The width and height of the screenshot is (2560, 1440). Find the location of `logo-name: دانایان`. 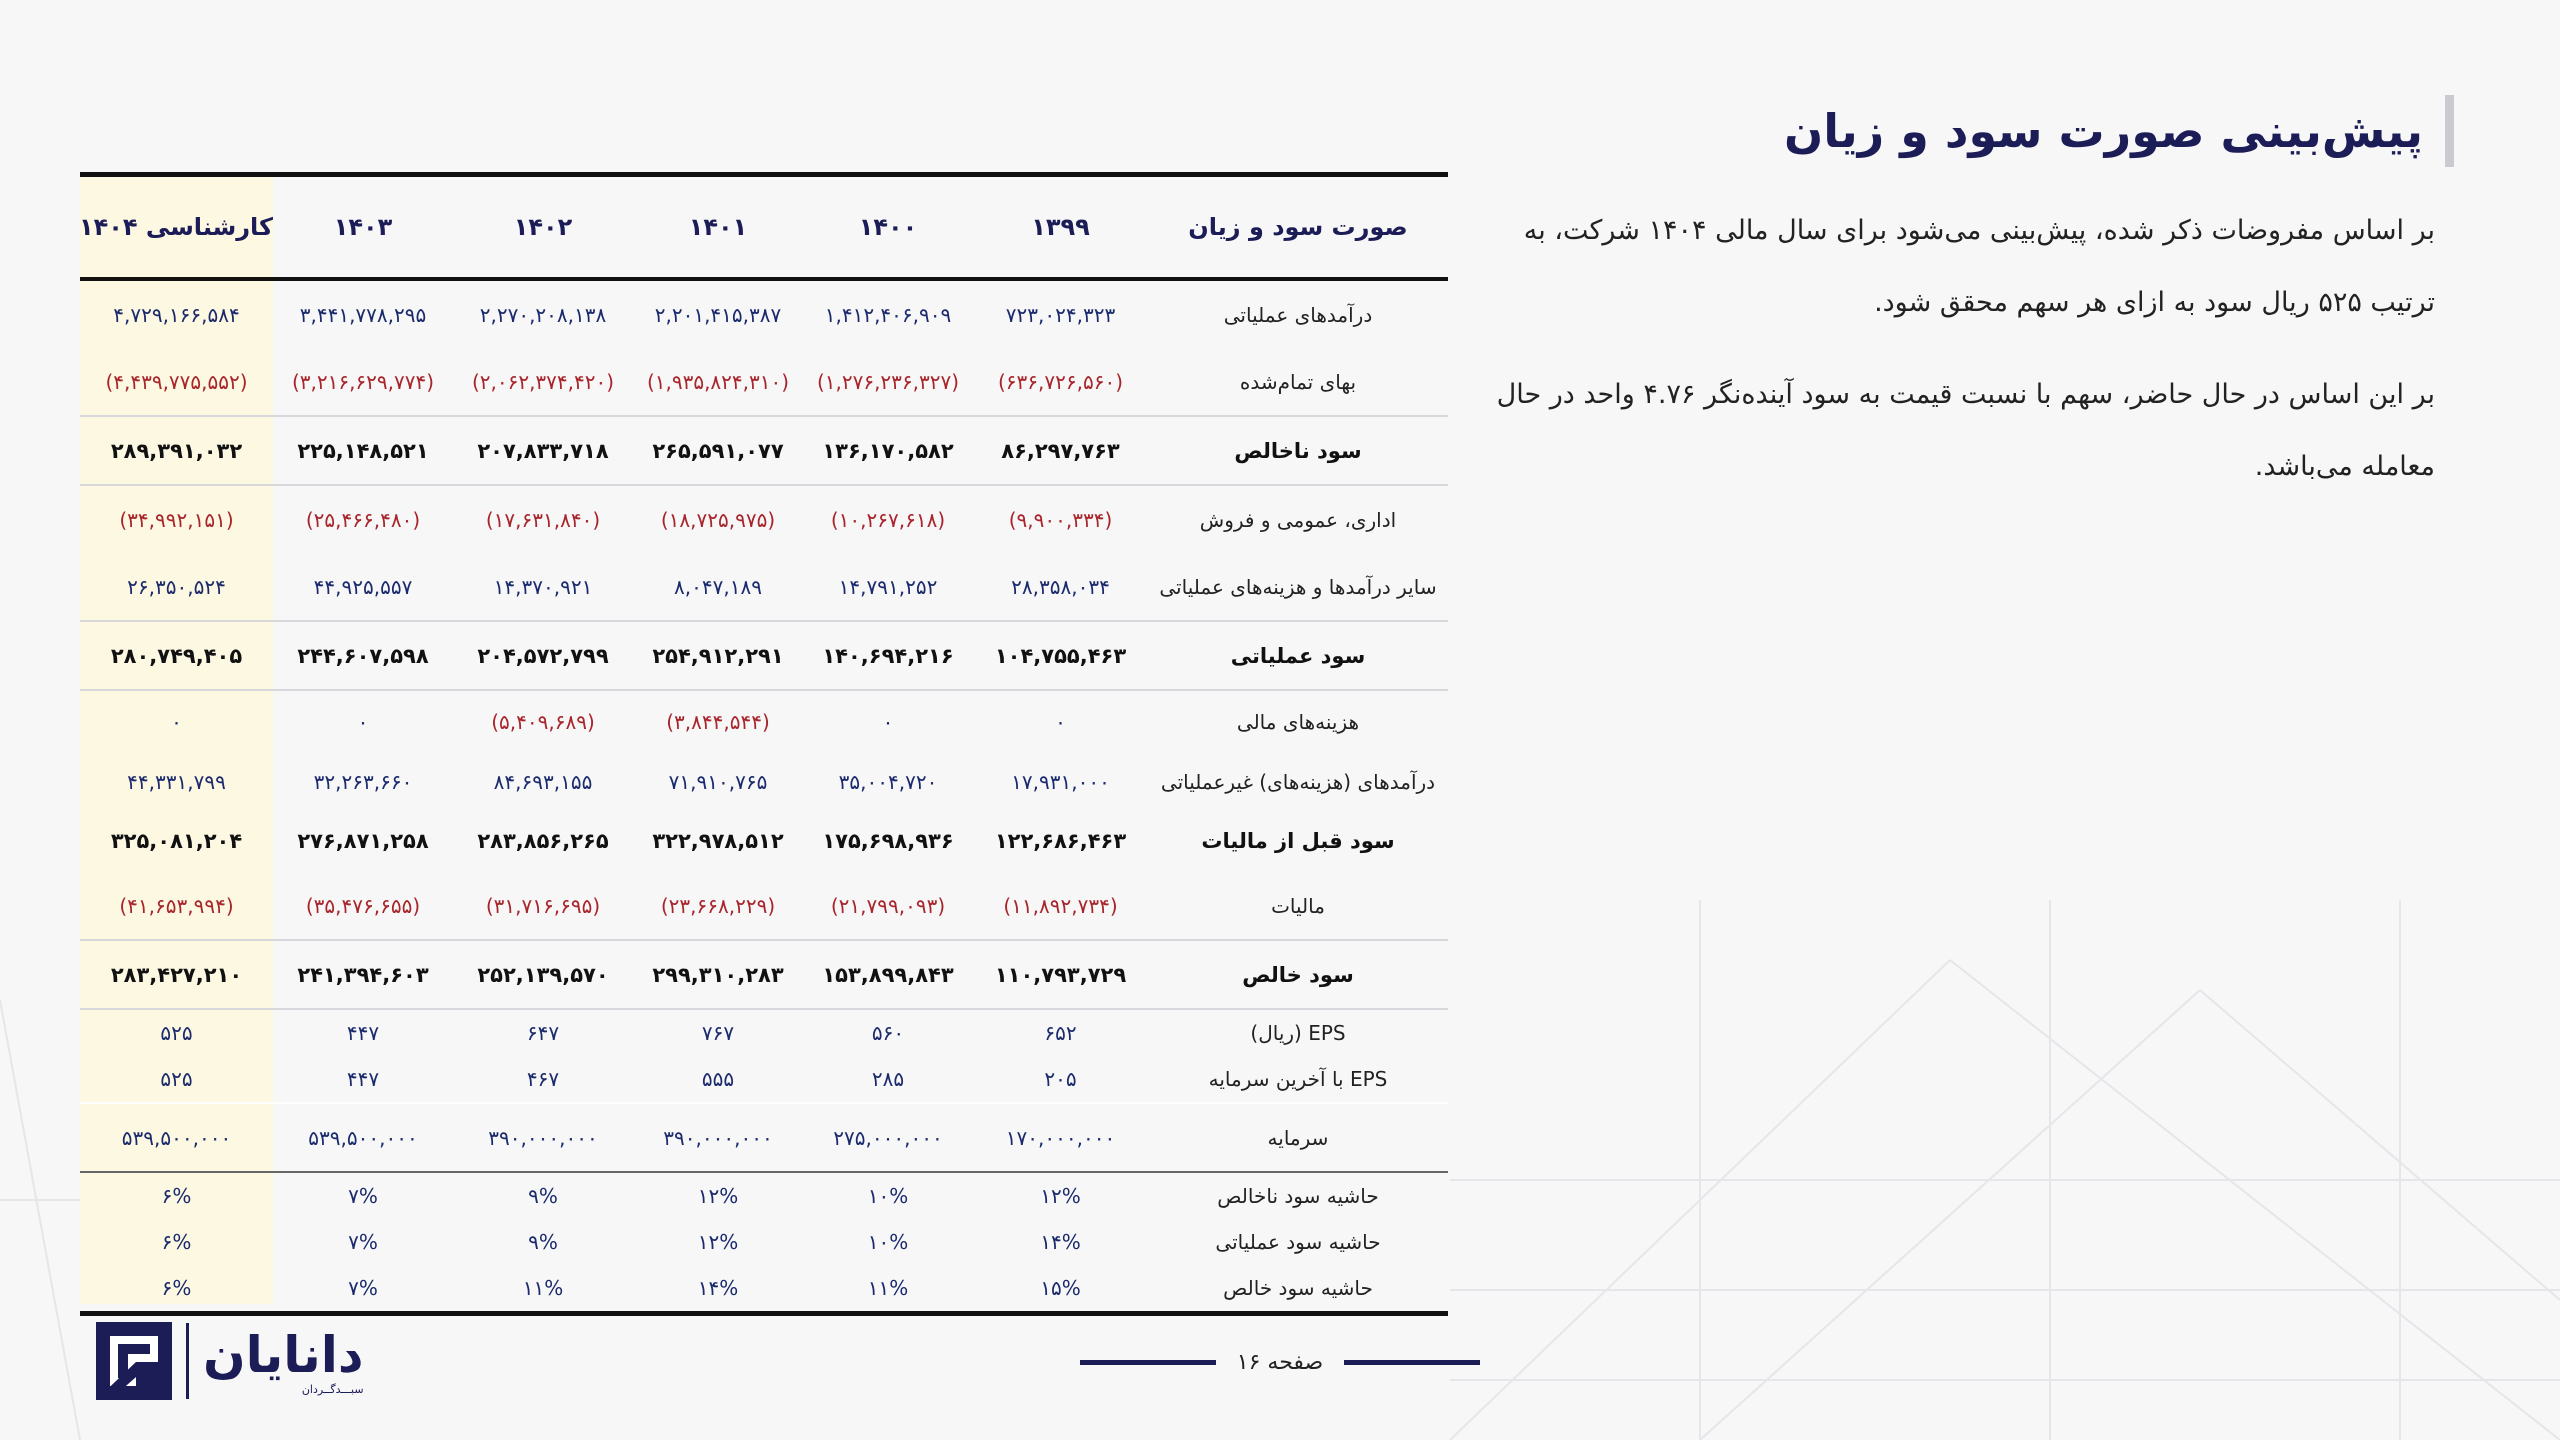

logo-name: دانایان is located at coordinates (283, 1354).